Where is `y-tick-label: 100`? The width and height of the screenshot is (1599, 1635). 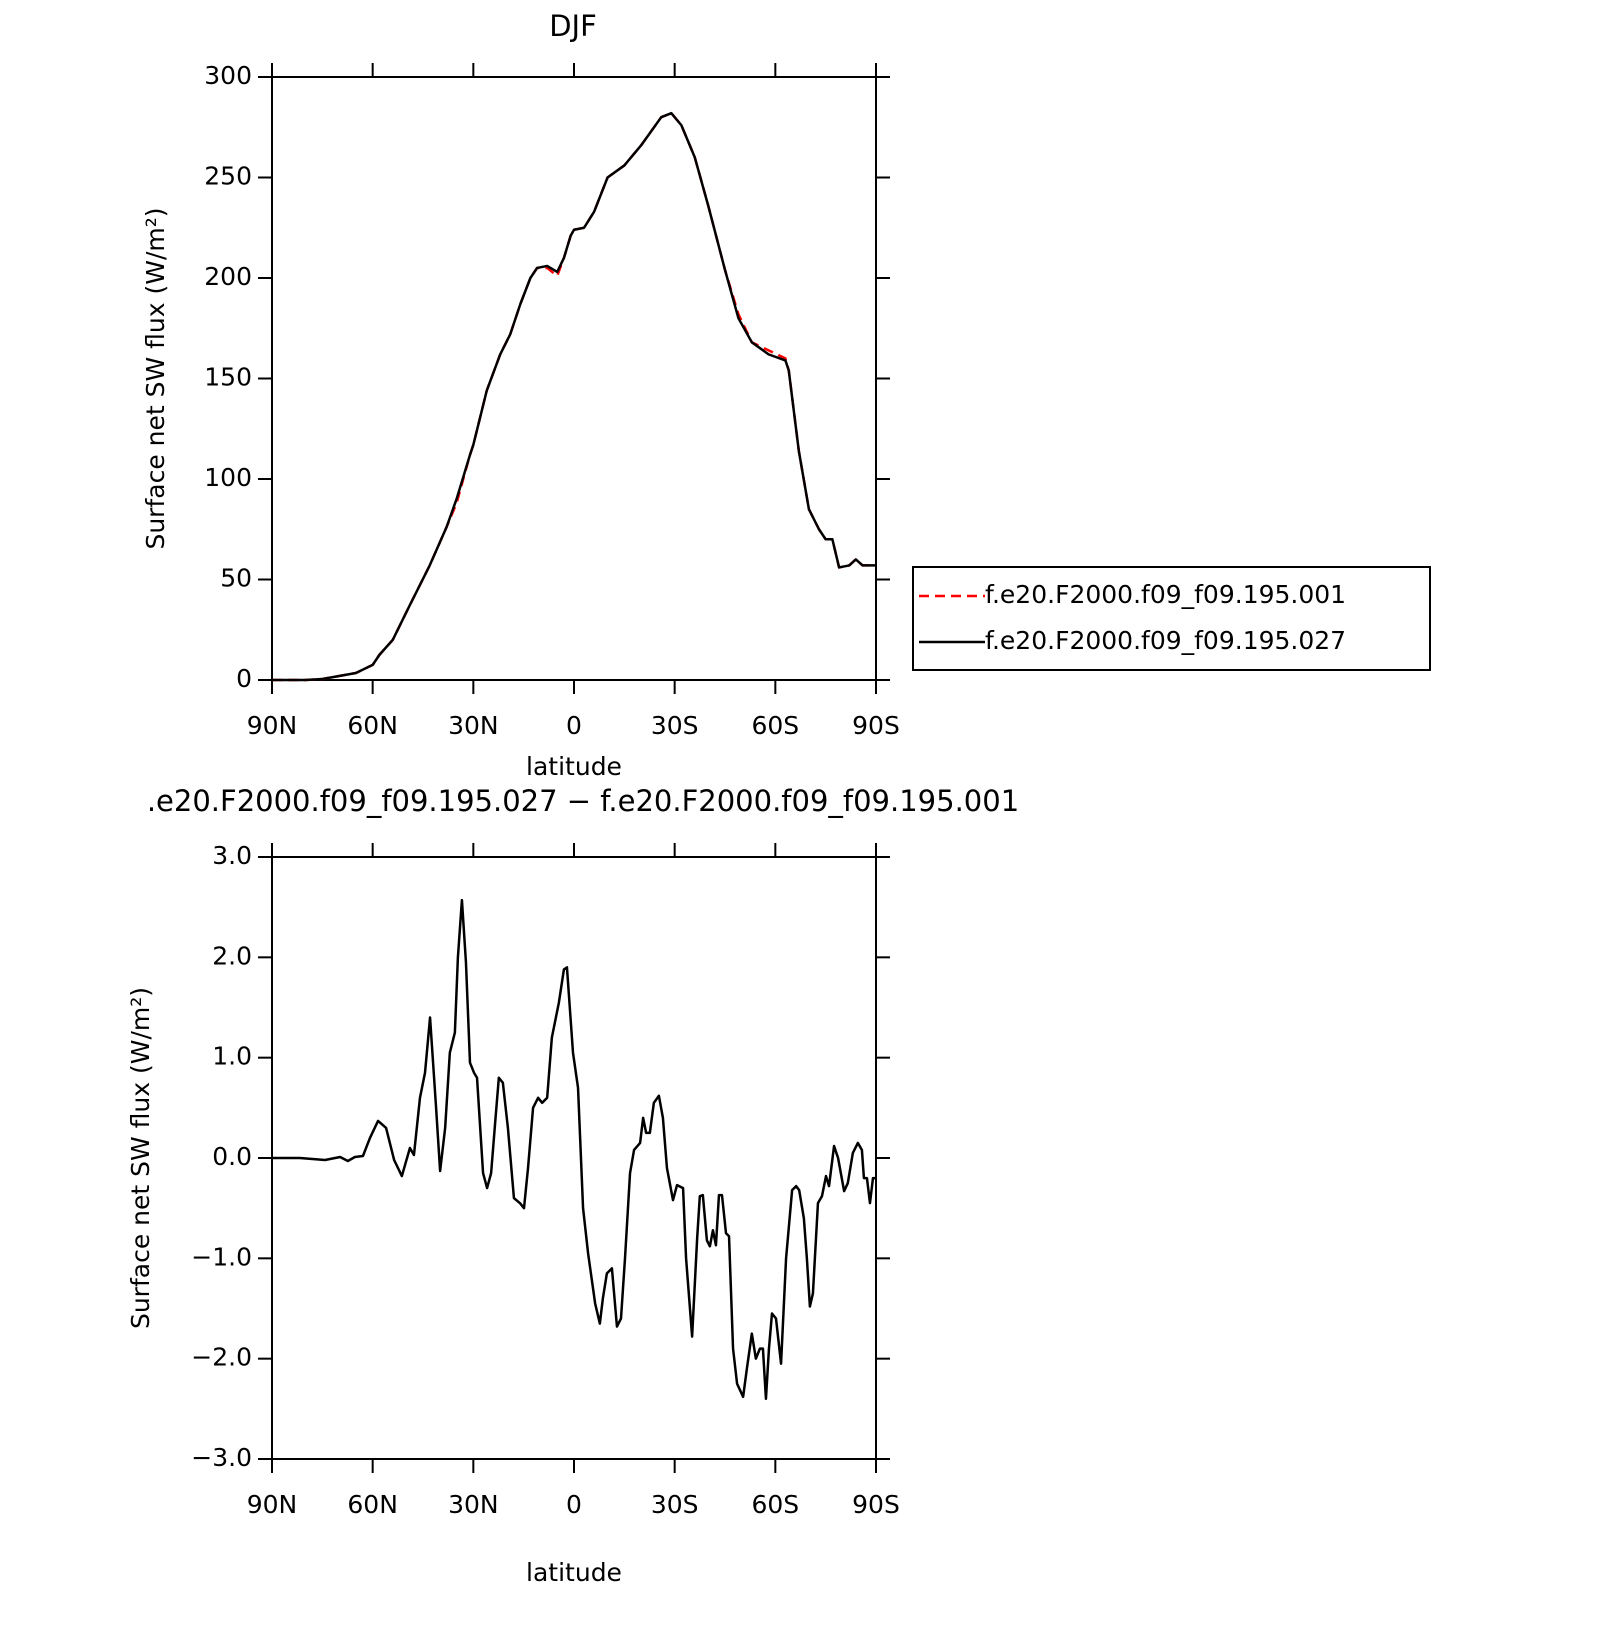
y-tick-label: 100 is located at coordinates (228, 477).